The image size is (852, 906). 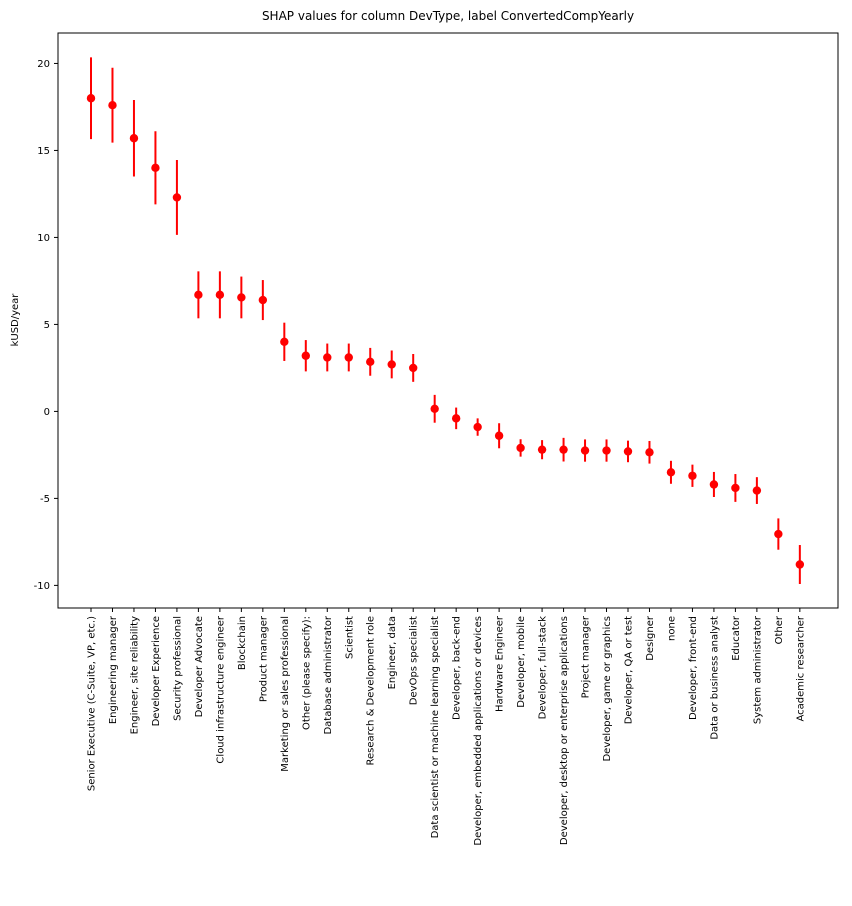 What do you see at coordinates (92, 703) in the screenshot?
I see `x-tick-label: Senior Executive (C-Suite, VP, etc.)` at bounding box center [92, 703].